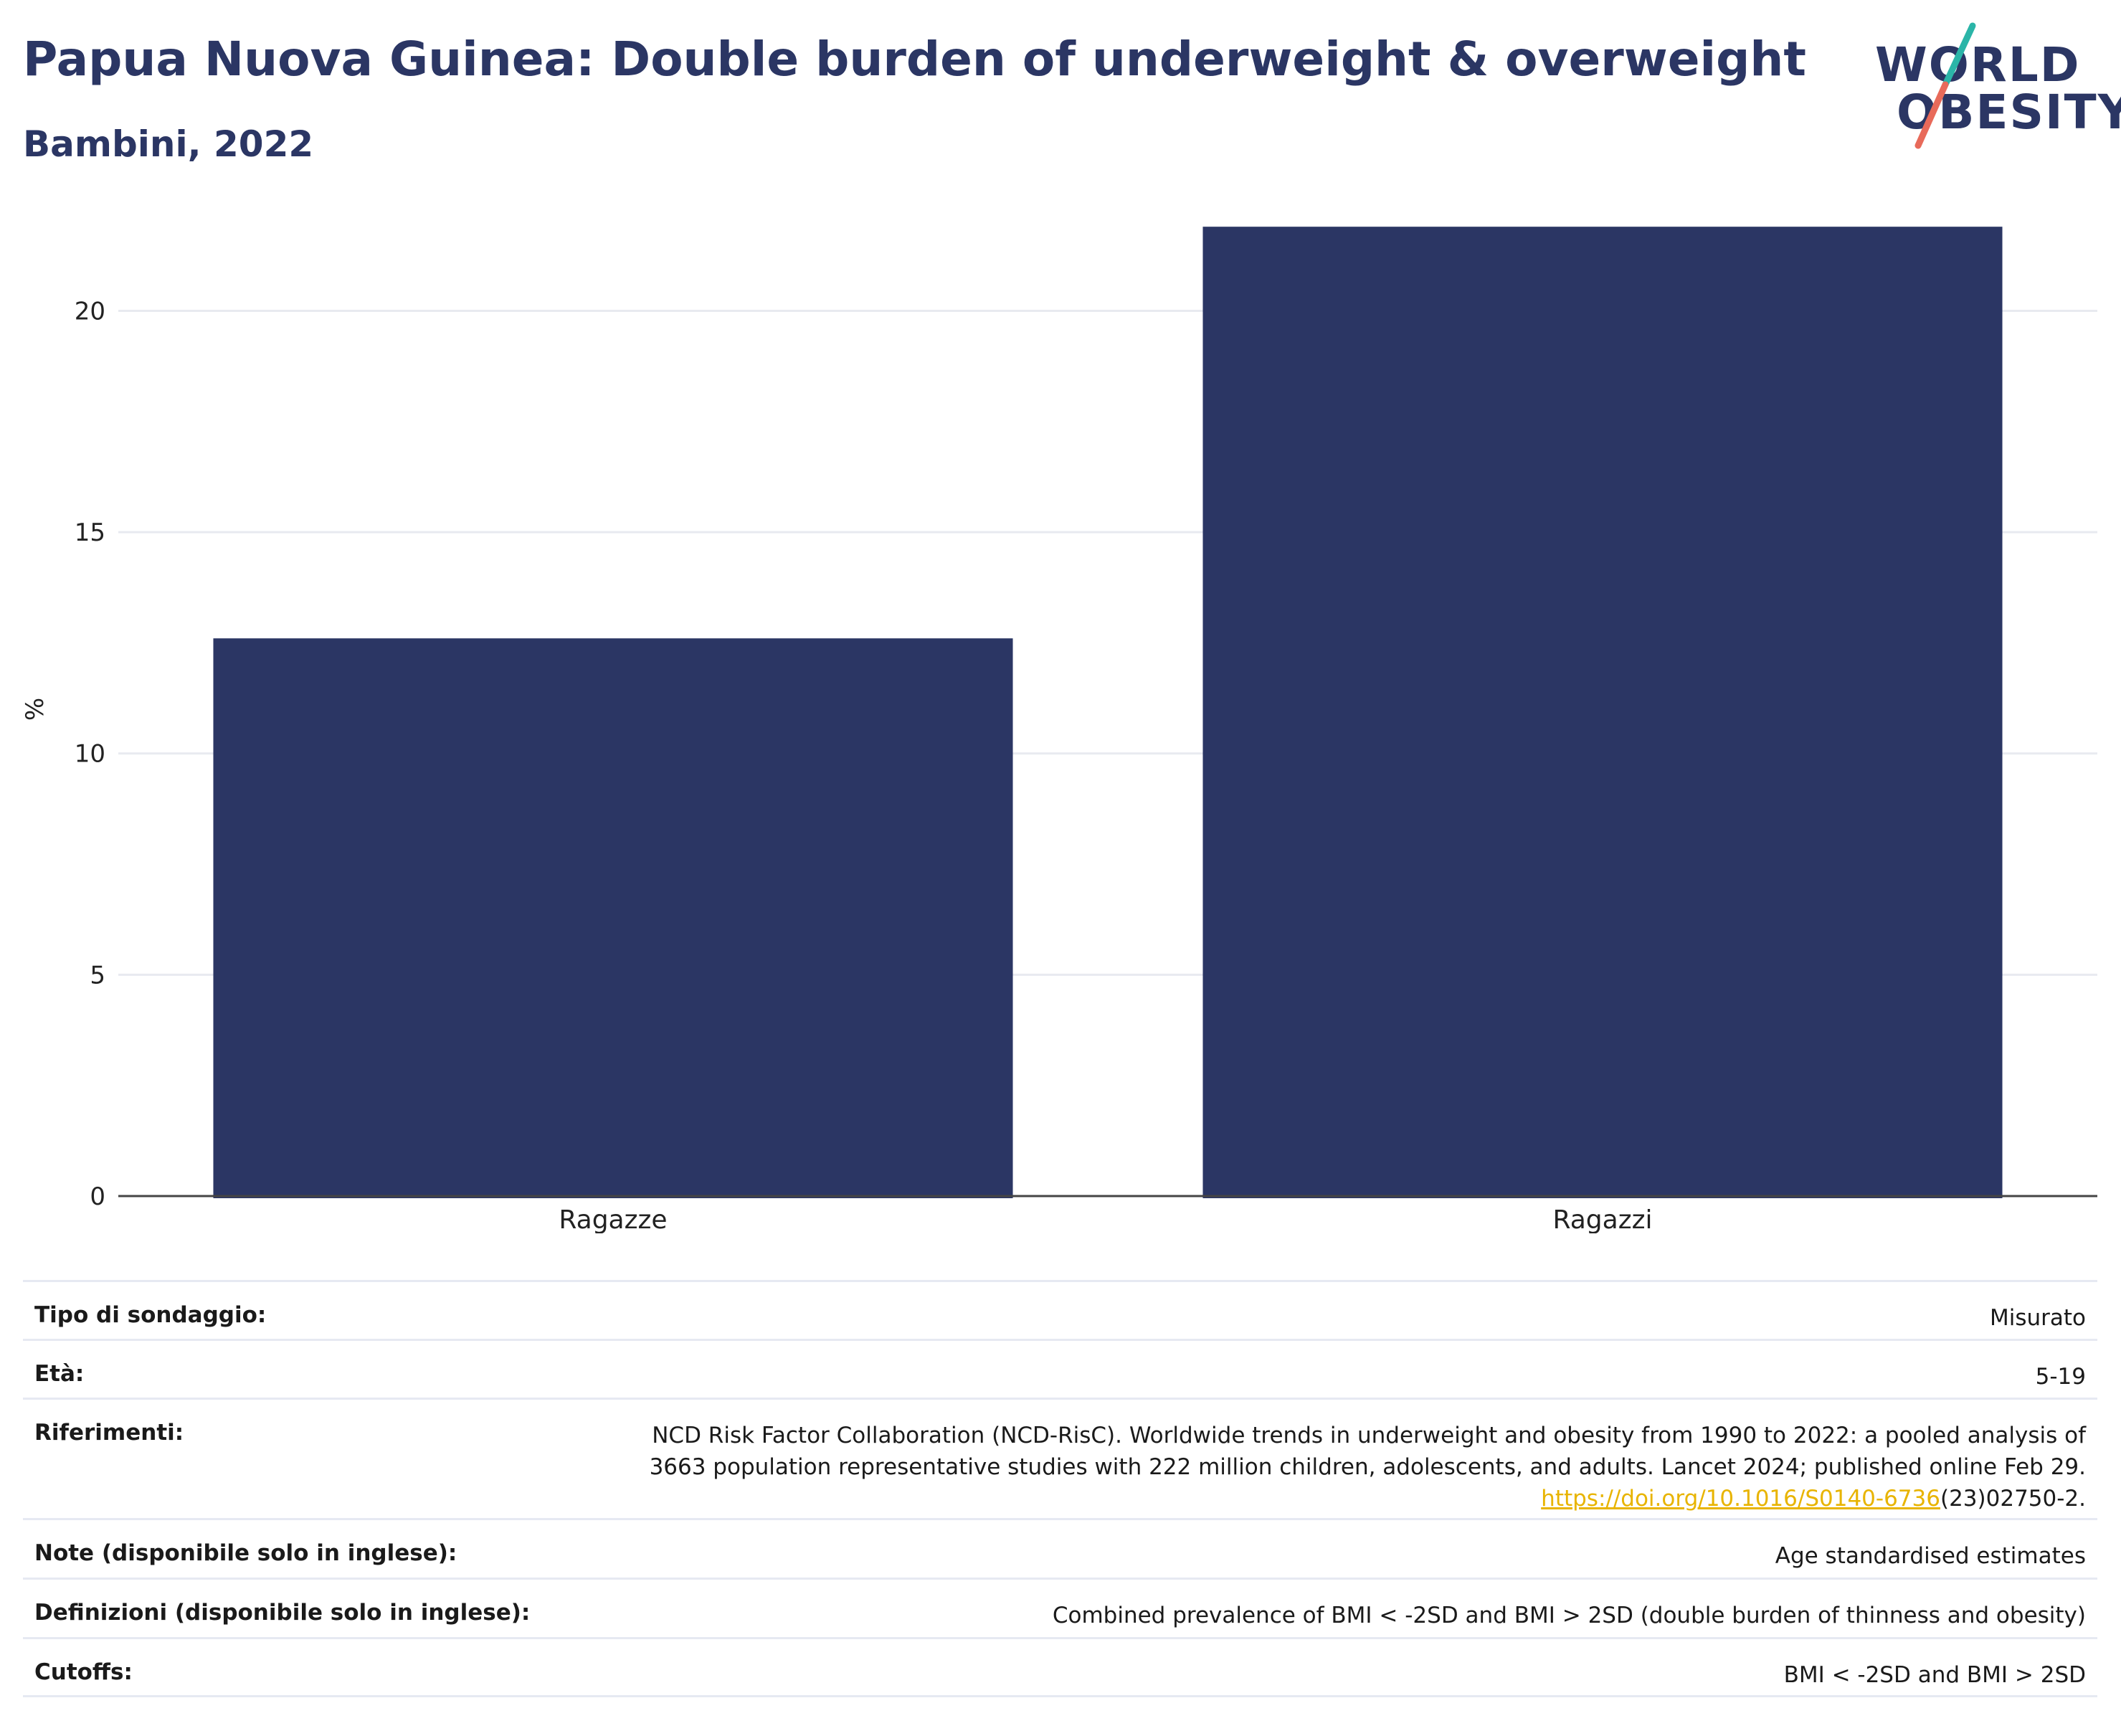 The image size is (2121, 1736). What do you see at coordinates (2037, 1318) in the screenshot?
I see `detail-value: Misurato` at bounding box center [2037, 1318].